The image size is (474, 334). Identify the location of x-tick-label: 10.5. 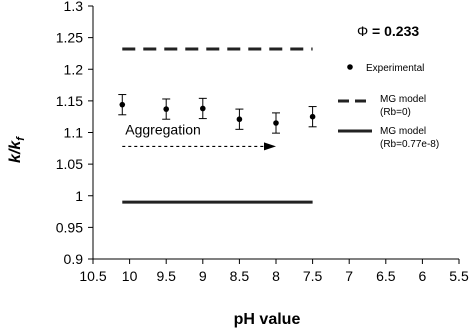
(92, 276).